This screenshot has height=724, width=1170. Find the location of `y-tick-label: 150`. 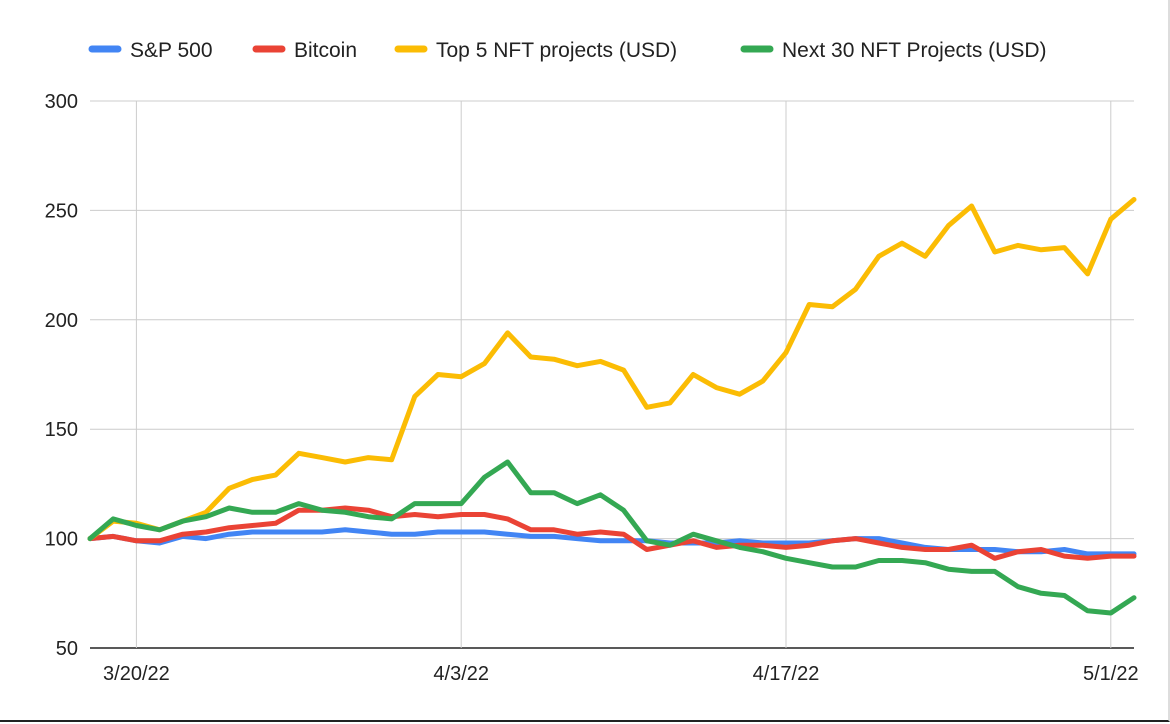

y-tick-label: 150 is located at coordinates (61, 430).